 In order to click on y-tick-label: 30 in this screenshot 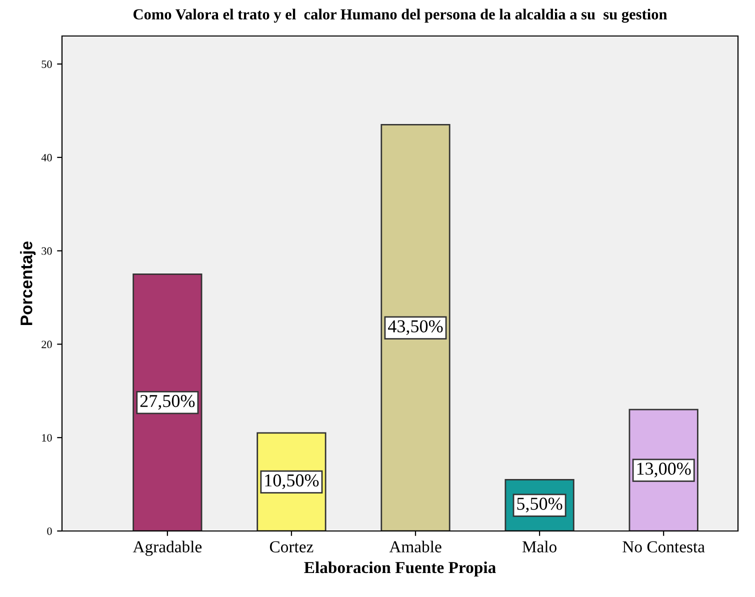, I will do `click(47, 251)`.